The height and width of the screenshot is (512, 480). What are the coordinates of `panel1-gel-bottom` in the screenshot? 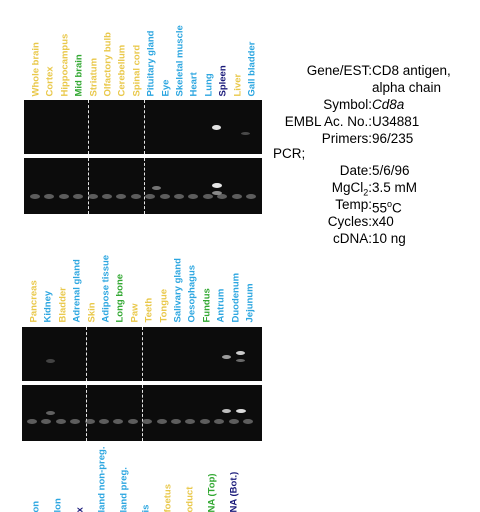 It's located at (143, 186).